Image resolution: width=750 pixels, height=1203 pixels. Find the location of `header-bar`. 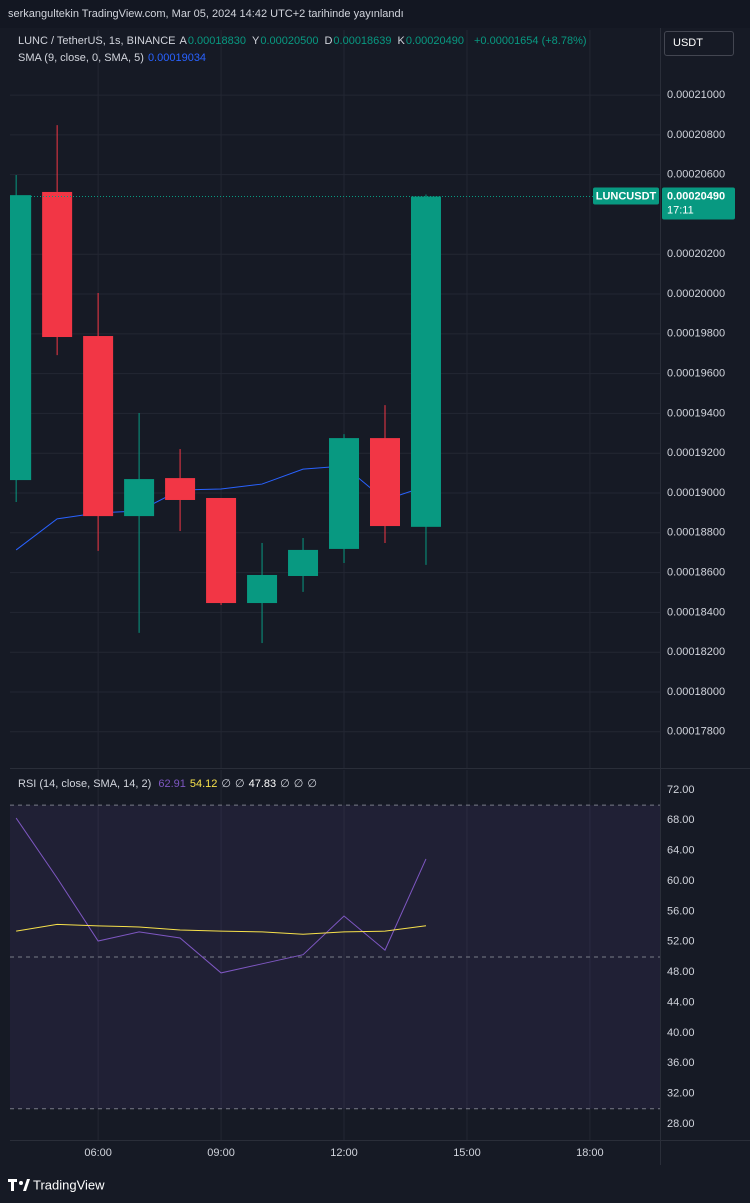

header-bar is located at coordinates (375, 14).